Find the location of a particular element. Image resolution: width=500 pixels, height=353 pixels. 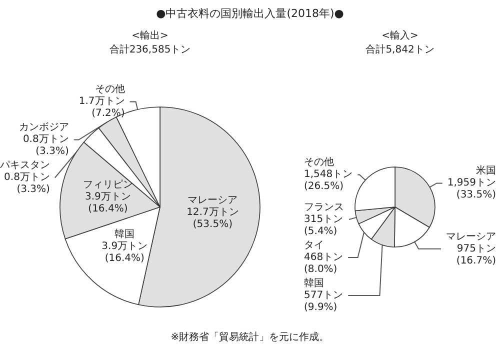

chart-subtitle: 合計236,585トン is located at coordinates (150, 50).